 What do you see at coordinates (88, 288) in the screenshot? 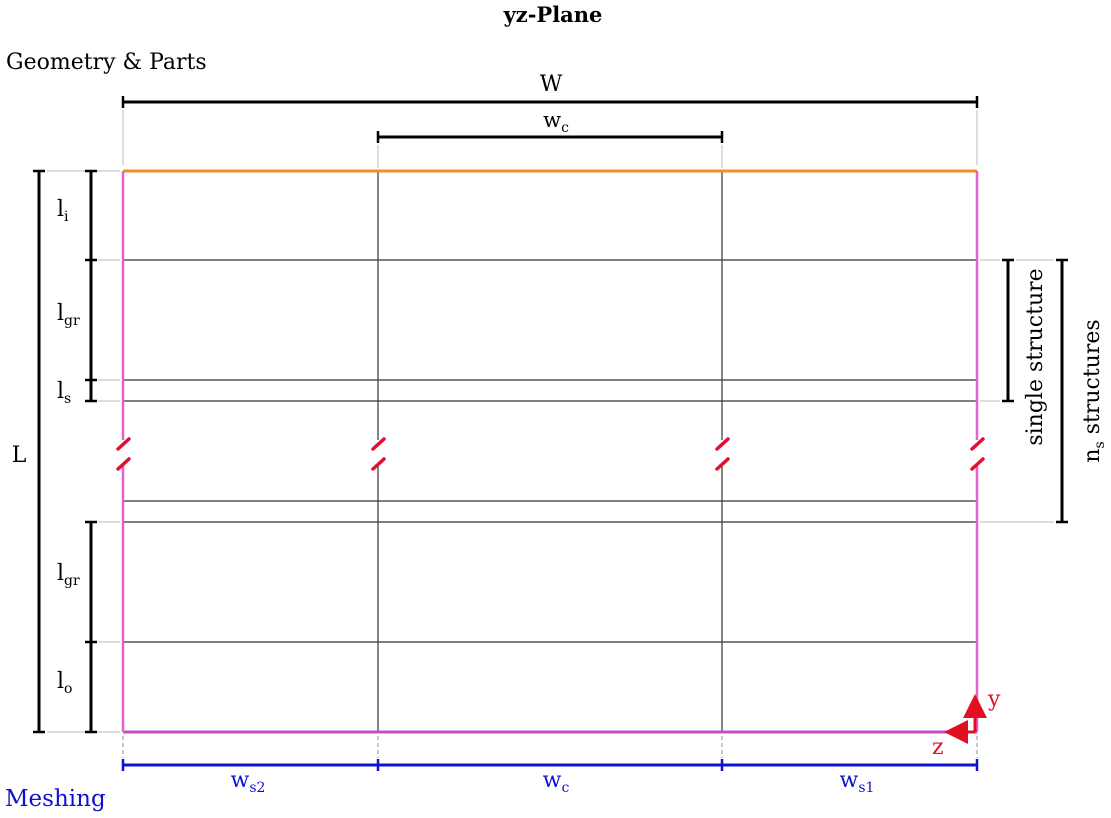
I see `top-segment-dimensions: li lgr ls` at bounding box center [88, 288].